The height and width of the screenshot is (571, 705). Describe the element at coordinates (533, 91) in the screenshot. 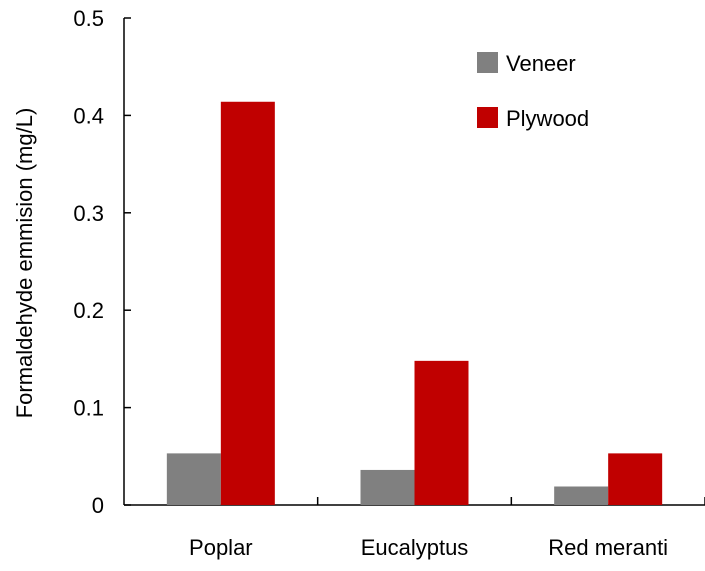

I see `legend: Veneer Plywood` at that location.